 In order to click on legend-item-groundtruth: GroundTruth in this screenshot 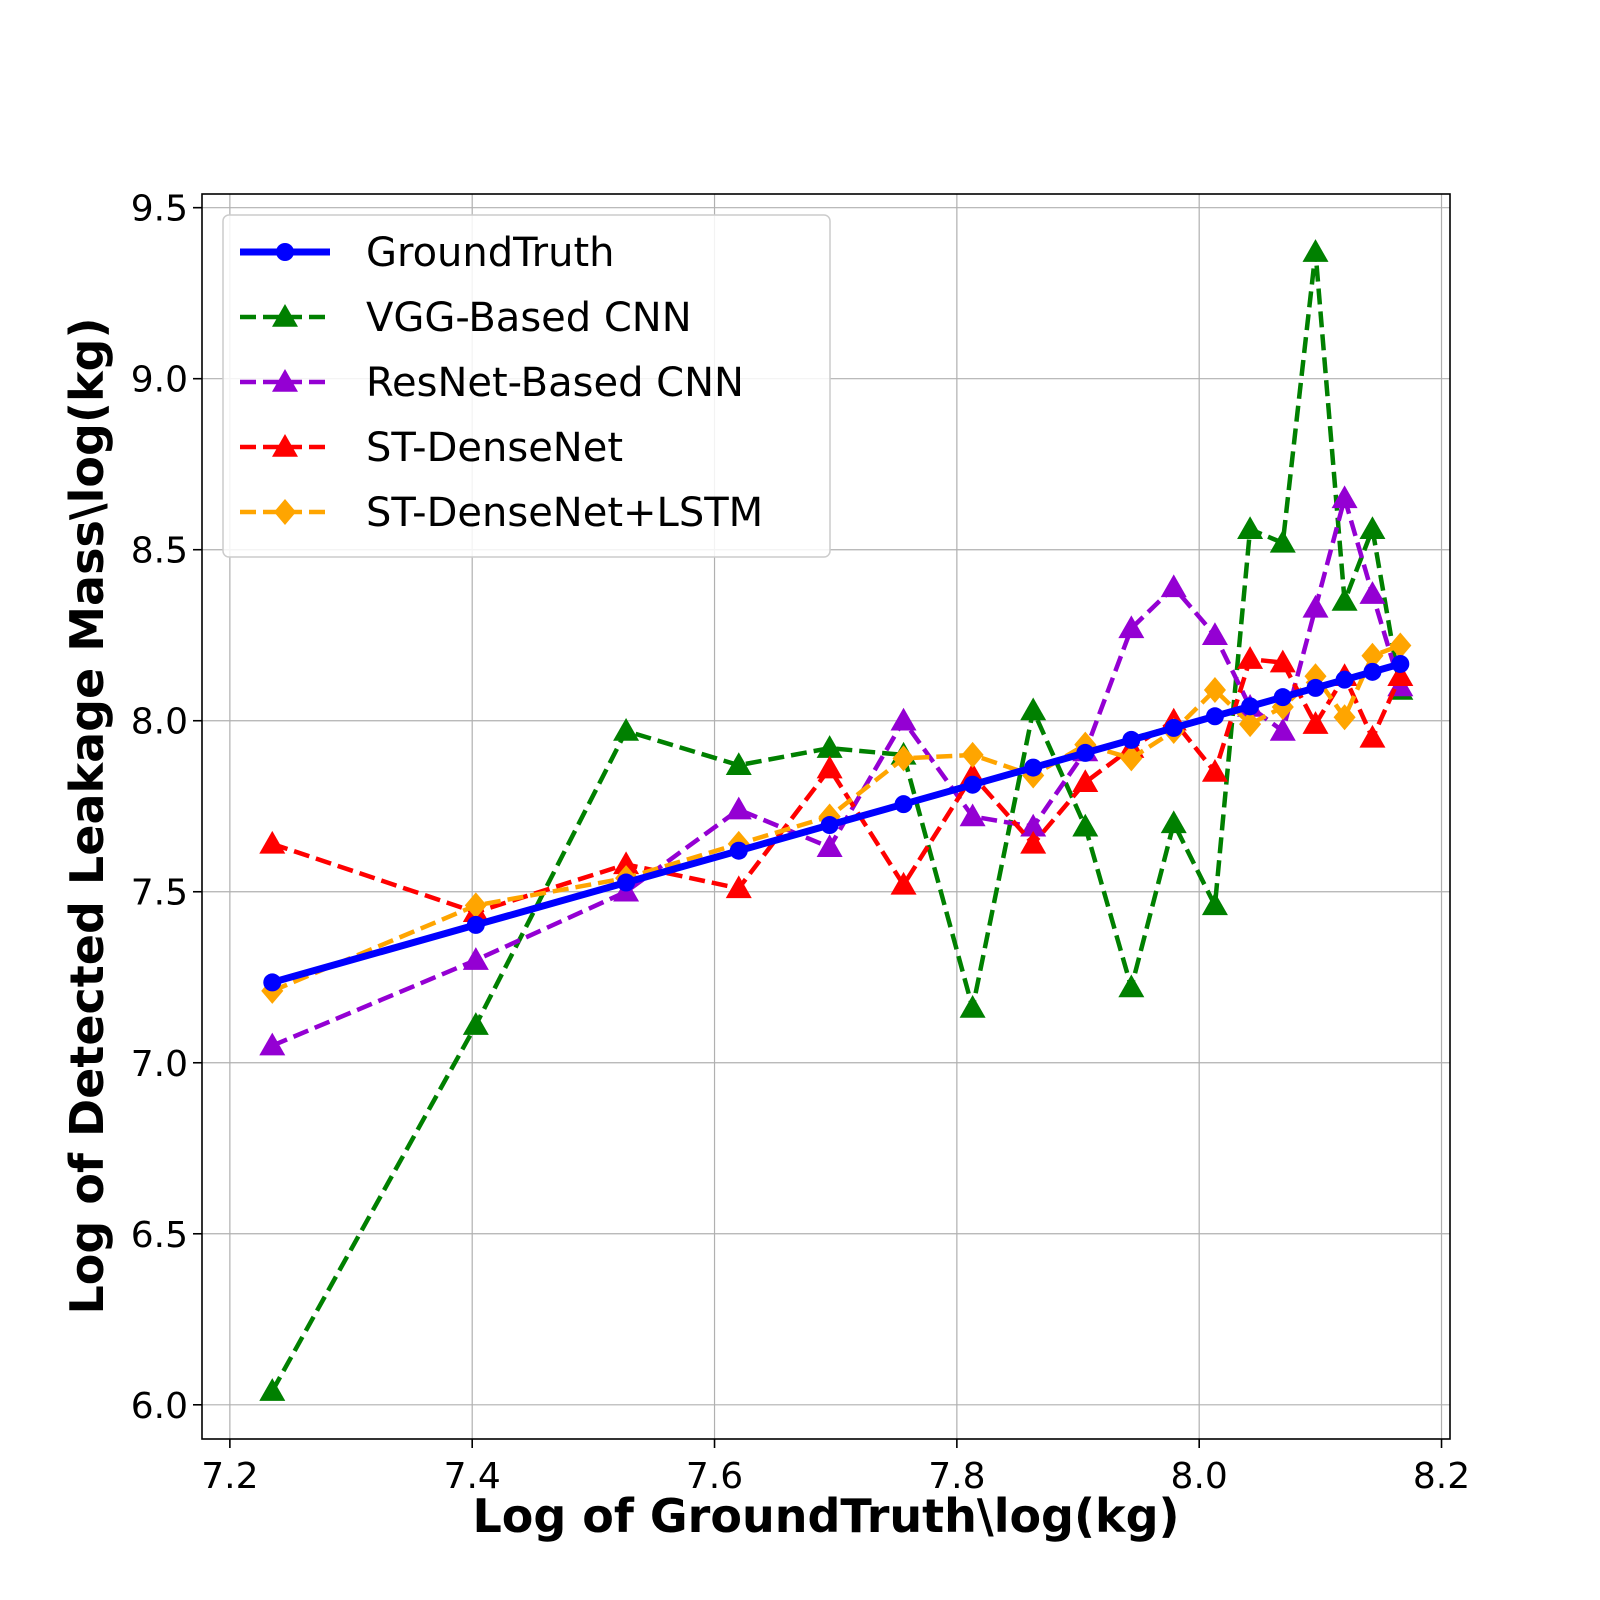, I will do `click(427, 253)`.